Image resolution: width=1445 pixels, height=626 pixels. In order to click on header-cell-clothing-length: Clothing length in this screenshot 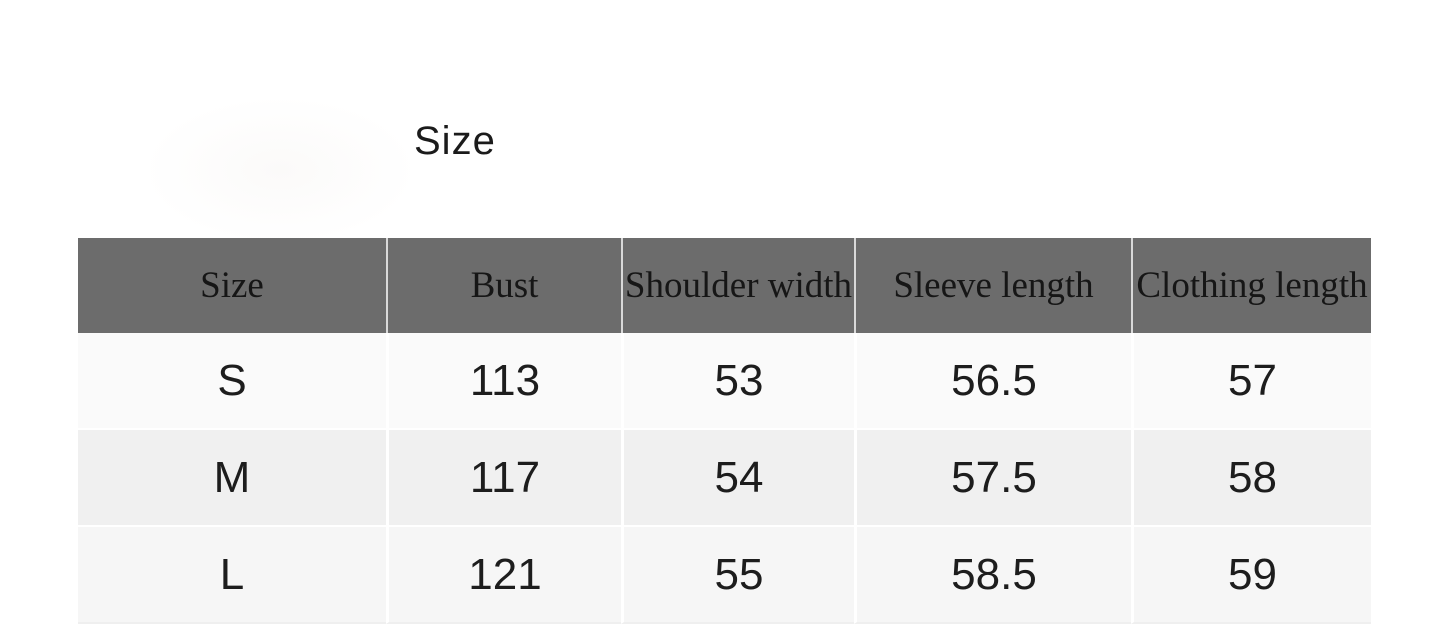, I will do `click(1251, 285)`.